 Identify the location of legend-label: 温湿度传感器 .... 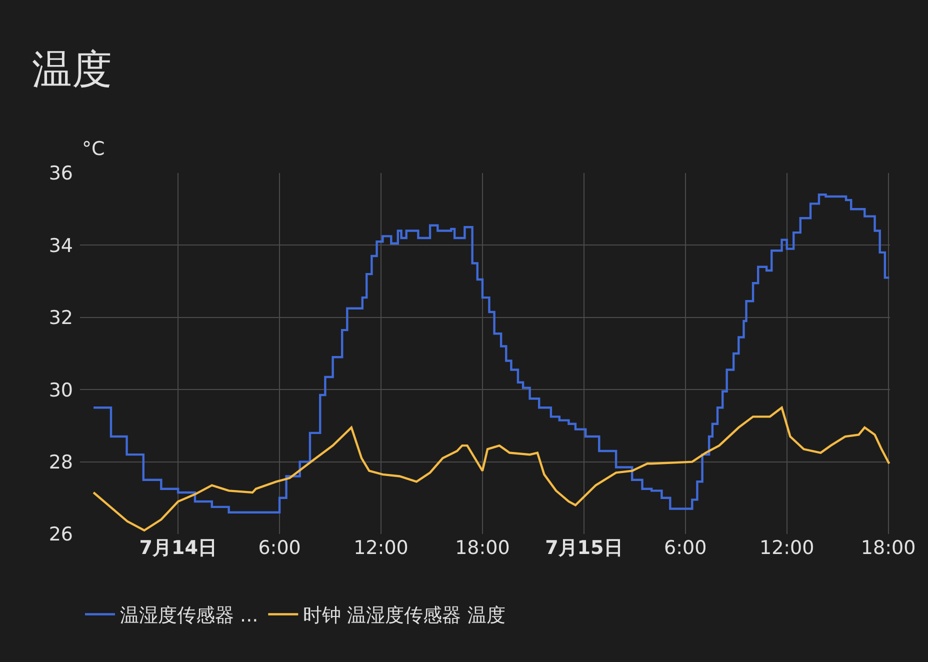
(189, 615).